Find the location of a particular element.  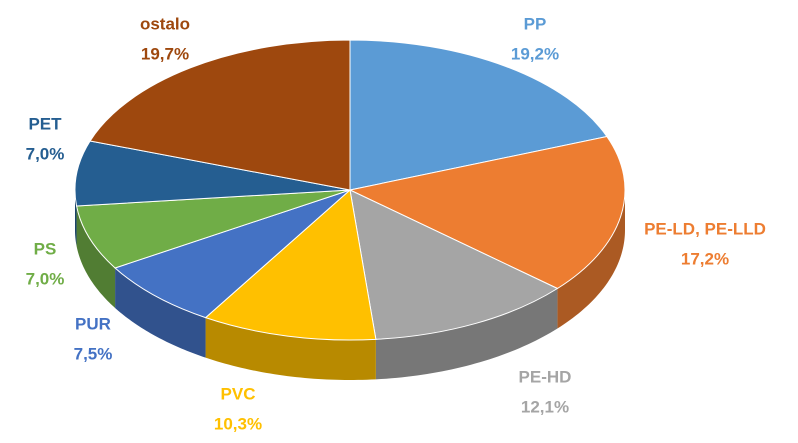

value-label: 17,2% is located at coordinates (705, 258).